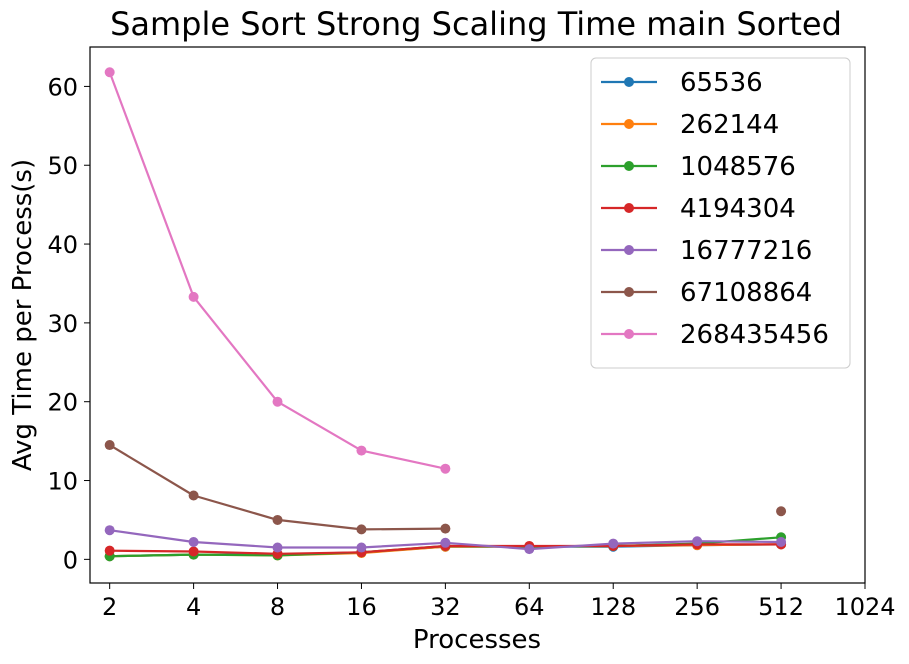 The image size is (909, 664). I want to click on x-tick-label: 1024, so click(864, 607).